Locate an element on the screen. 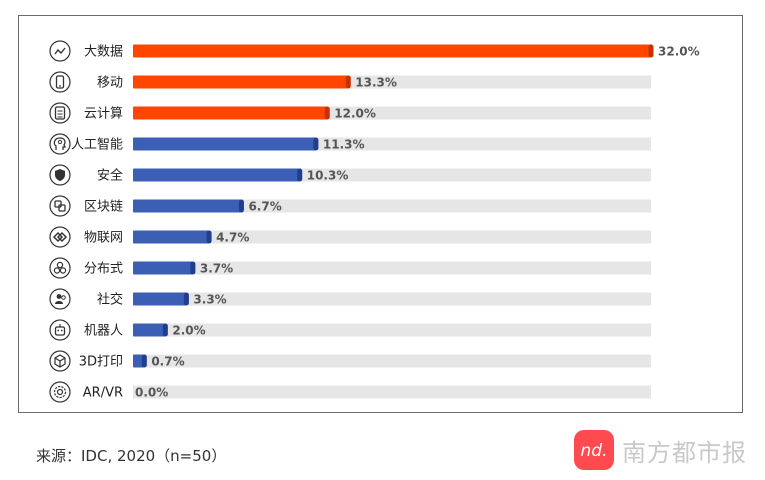  bar-row: 物联网 4.7% is located at coordinates (350, 237).